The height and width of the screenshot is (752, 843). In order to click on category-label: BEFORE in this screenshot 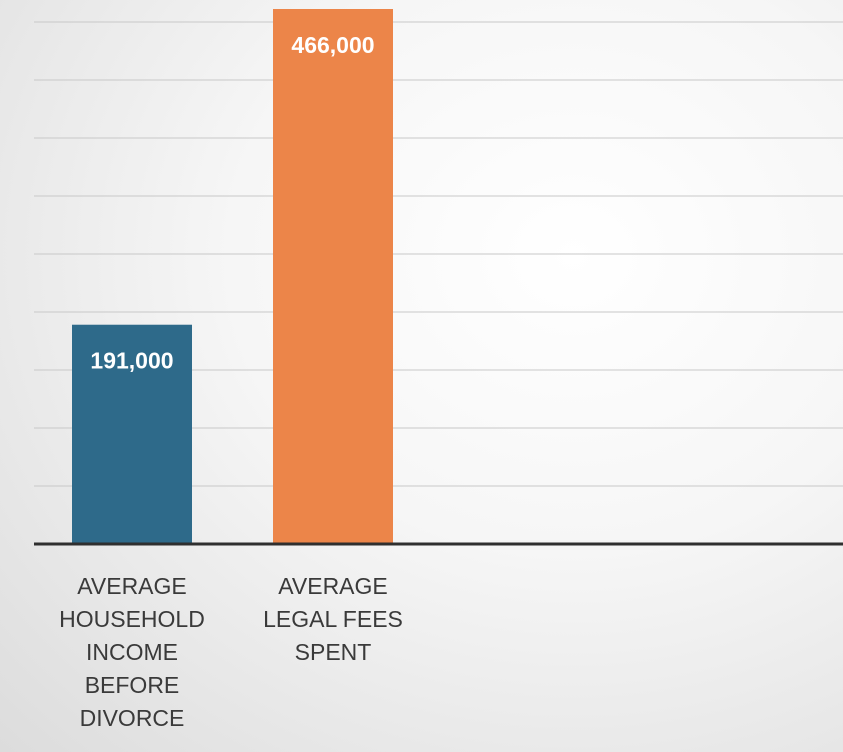, I will do `click(132, 685)`.